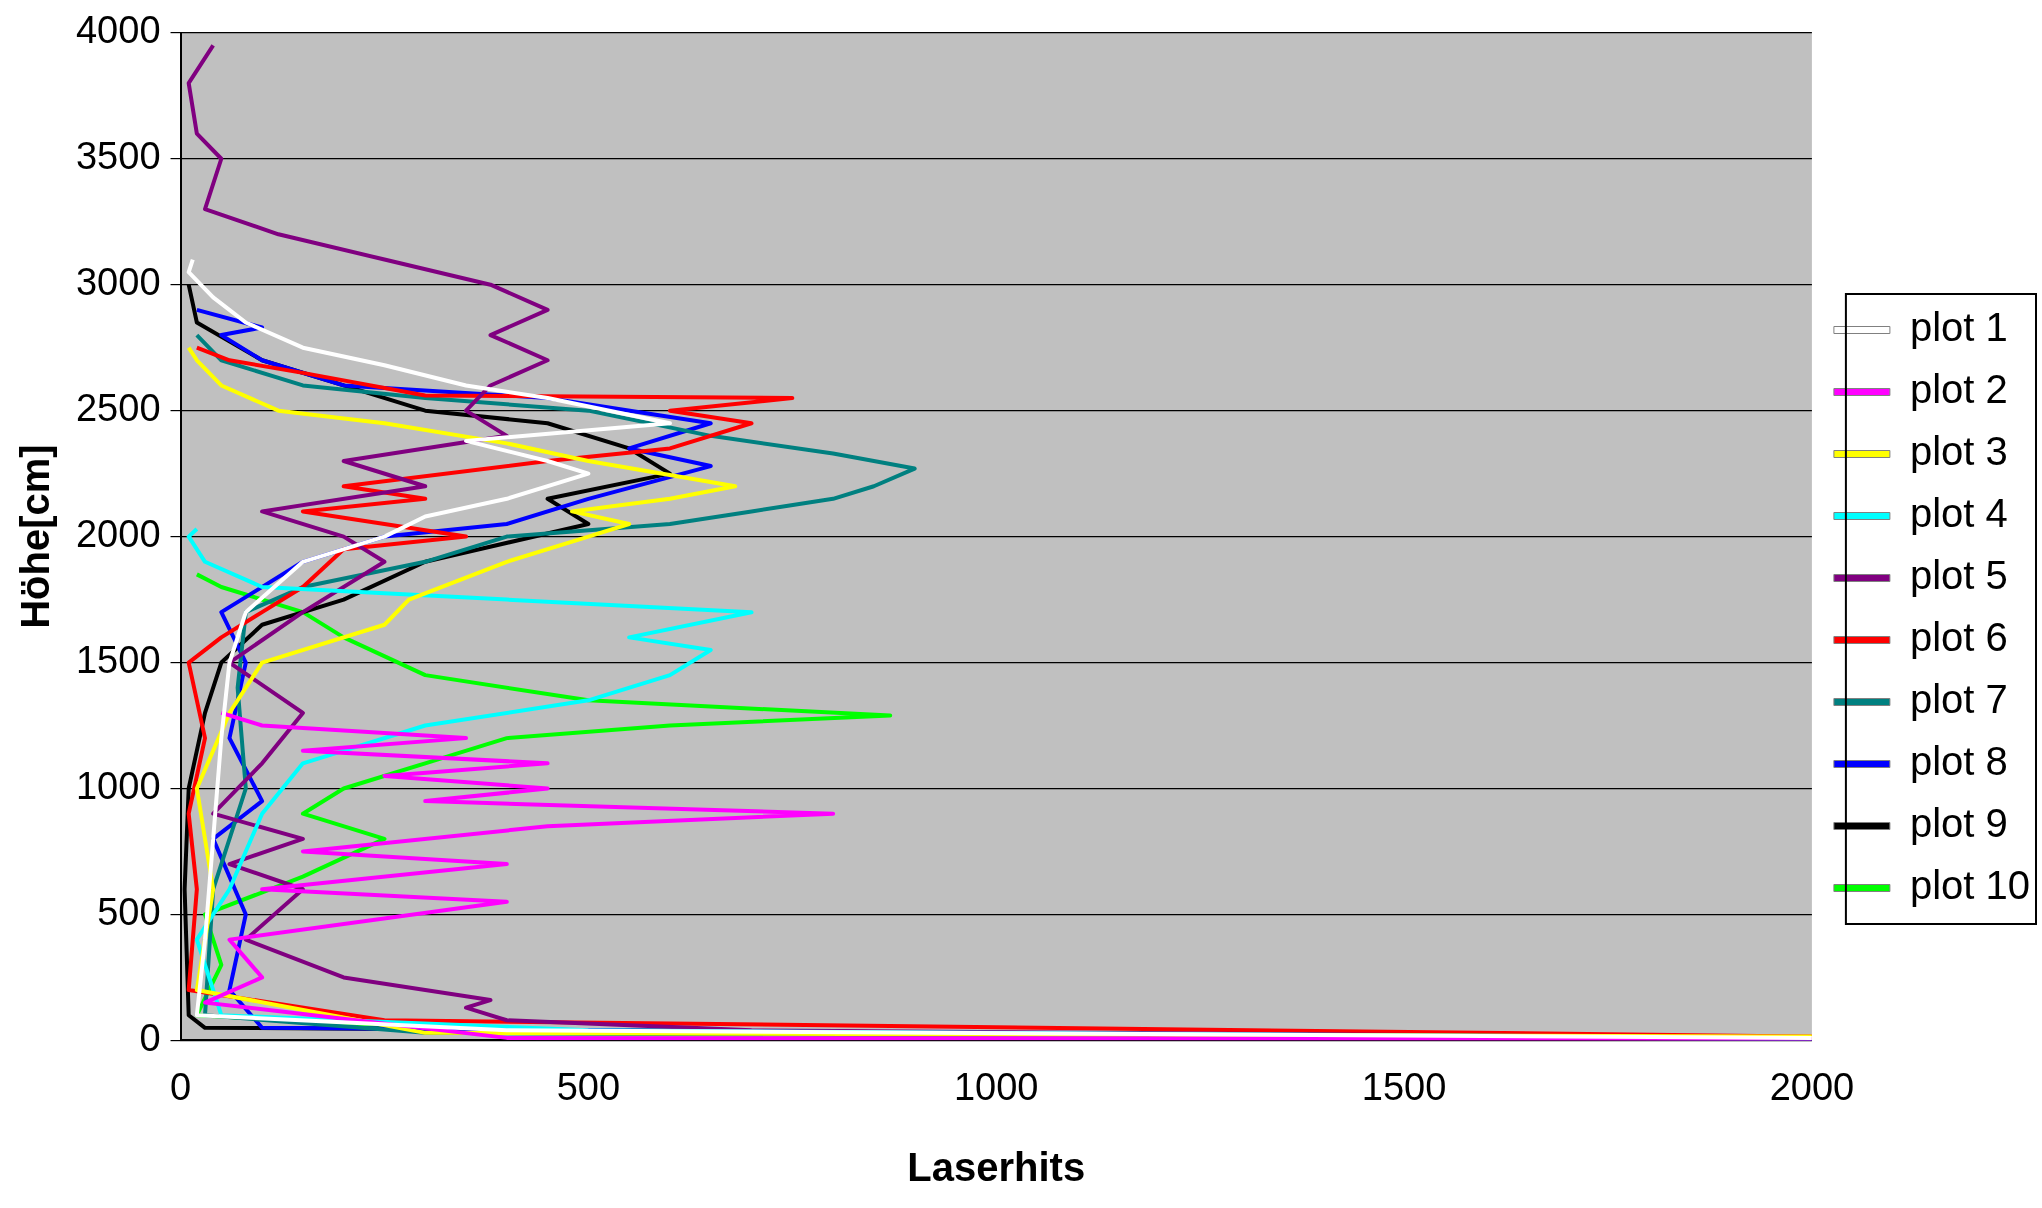  I want to click on y-tick-label: 4000, so click(118, 30).